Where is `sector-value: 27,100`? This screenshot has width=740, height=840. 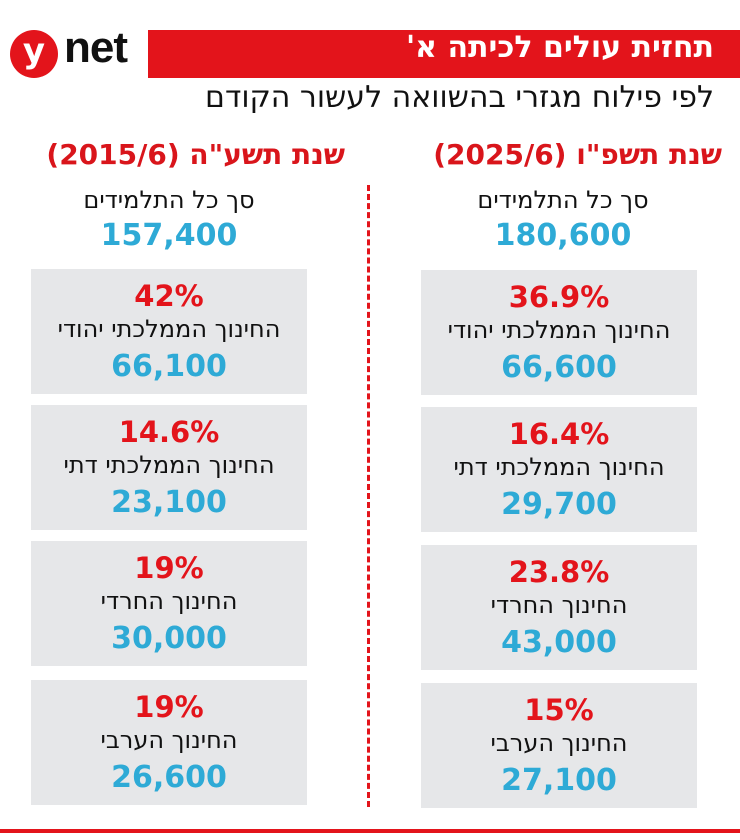
sector-value: 27,100 is located at coordinates (559, 780).